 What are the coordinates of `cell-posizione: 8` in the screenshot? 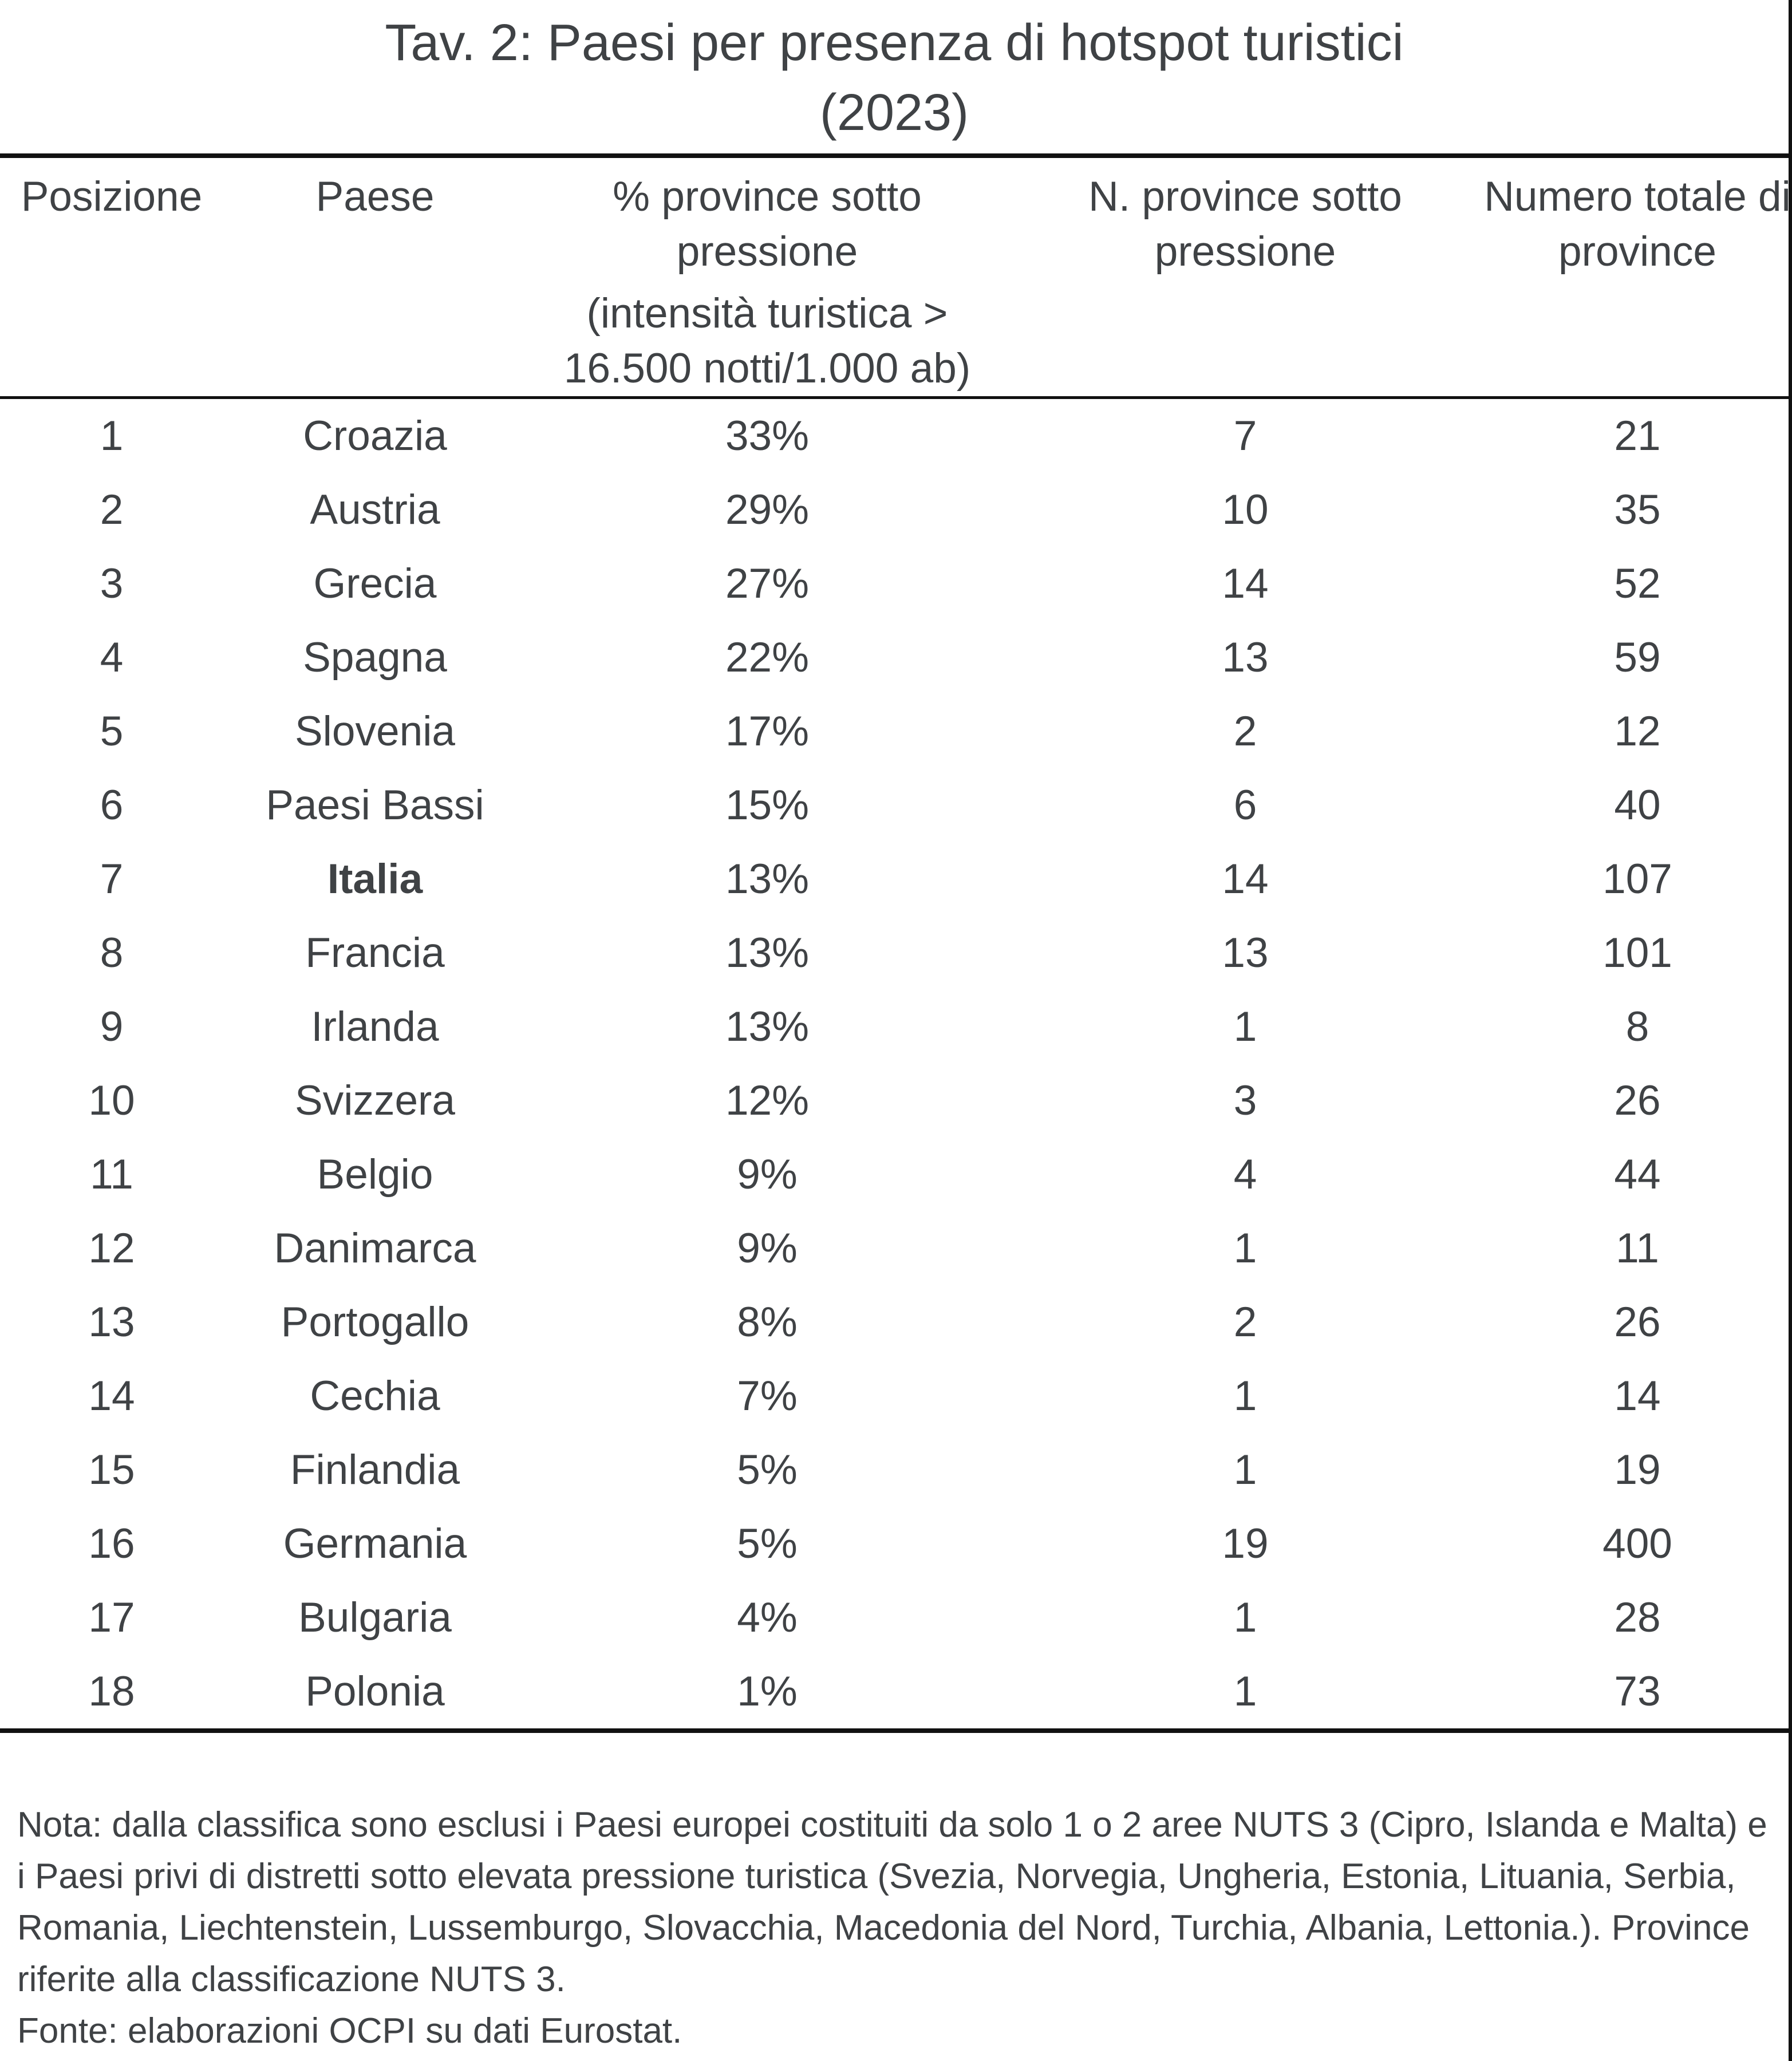 It's located at (112, 953).